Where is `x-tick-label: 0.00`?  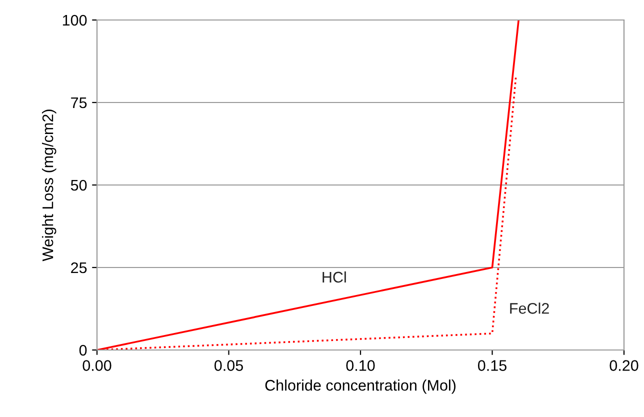
x-tick-label: 0.00 is located at coordinates (97, 365).